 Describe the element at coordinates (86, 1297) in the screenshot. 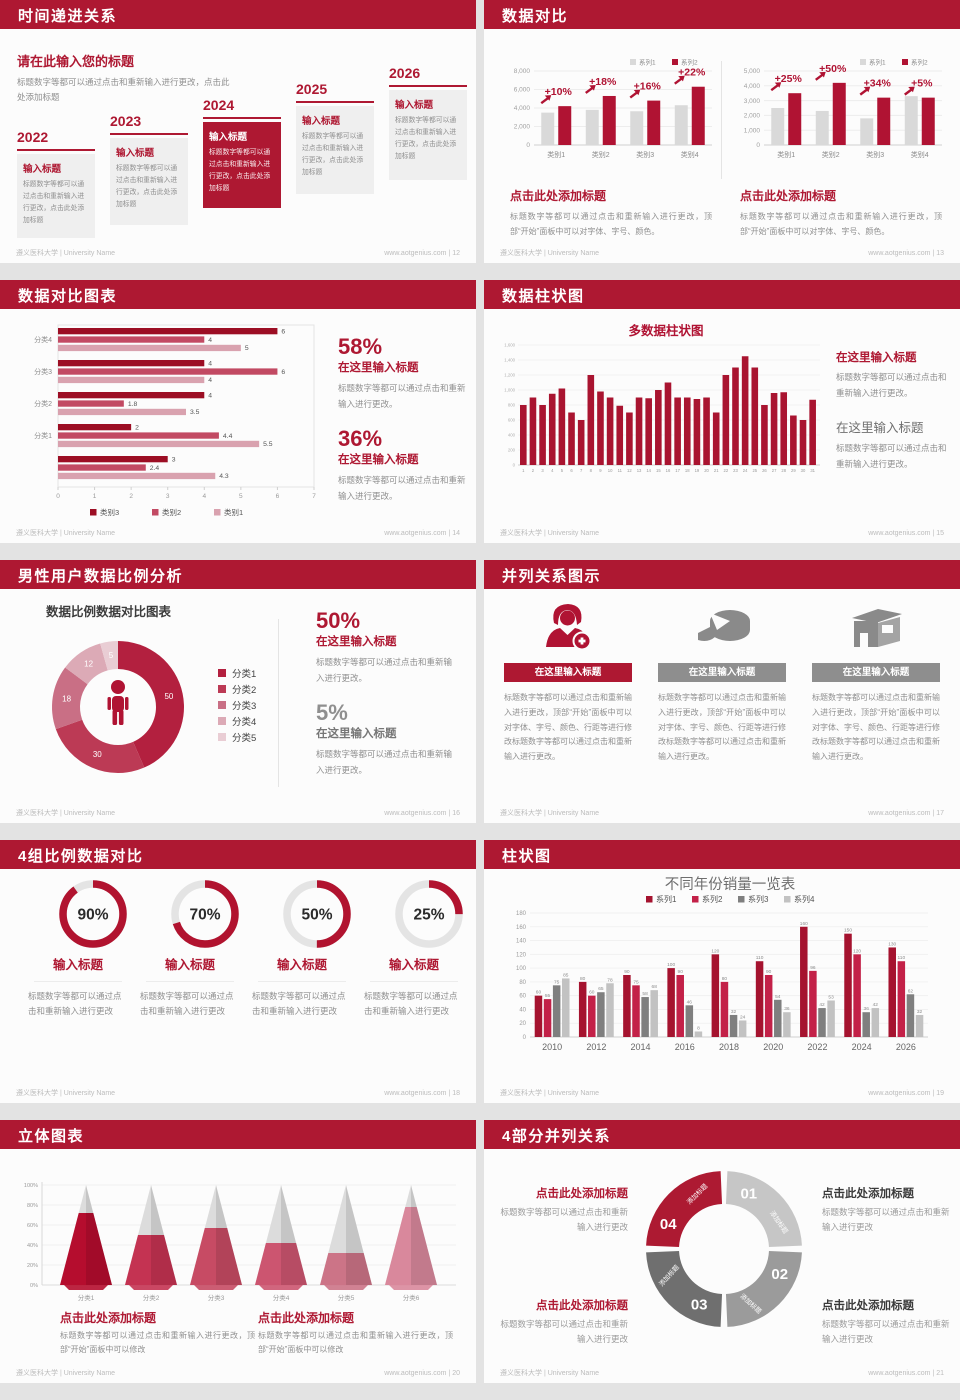

I see `svg-text: 分类1` at that location.